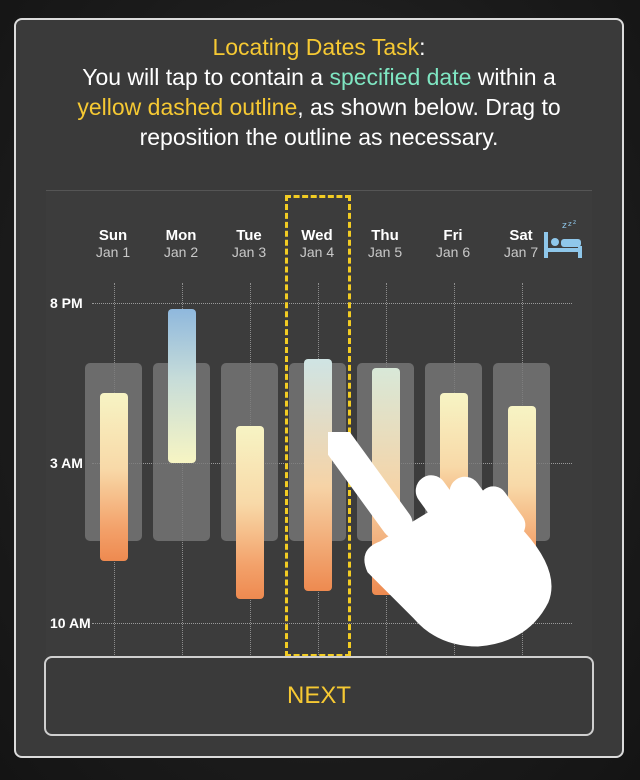  What do you see at coordinates (113, 235) in the screenshot?
I see `day-name: Sun` at bounding box center [113, 235].